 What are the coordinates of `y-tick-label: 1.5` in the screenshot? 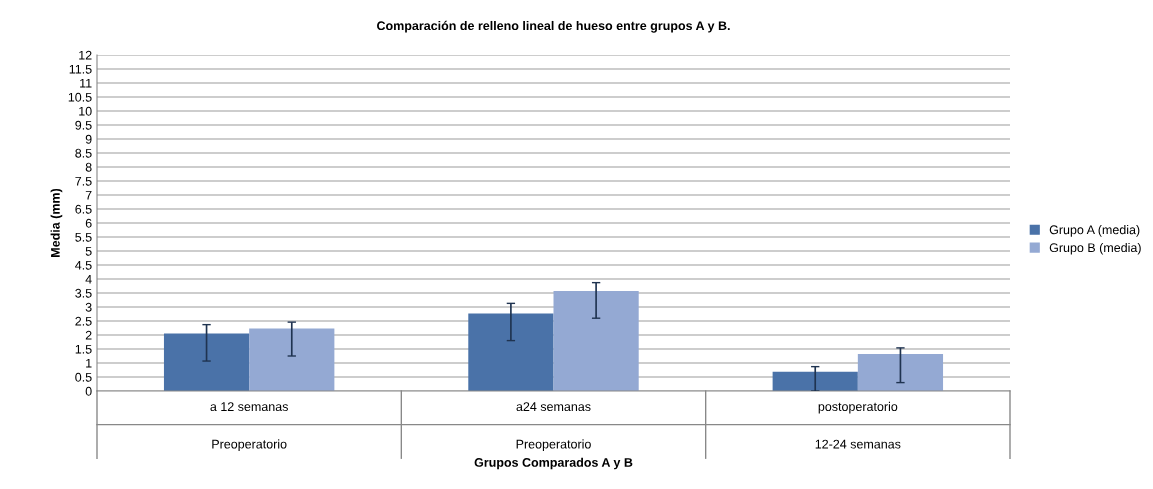 It's located at (83, 349).